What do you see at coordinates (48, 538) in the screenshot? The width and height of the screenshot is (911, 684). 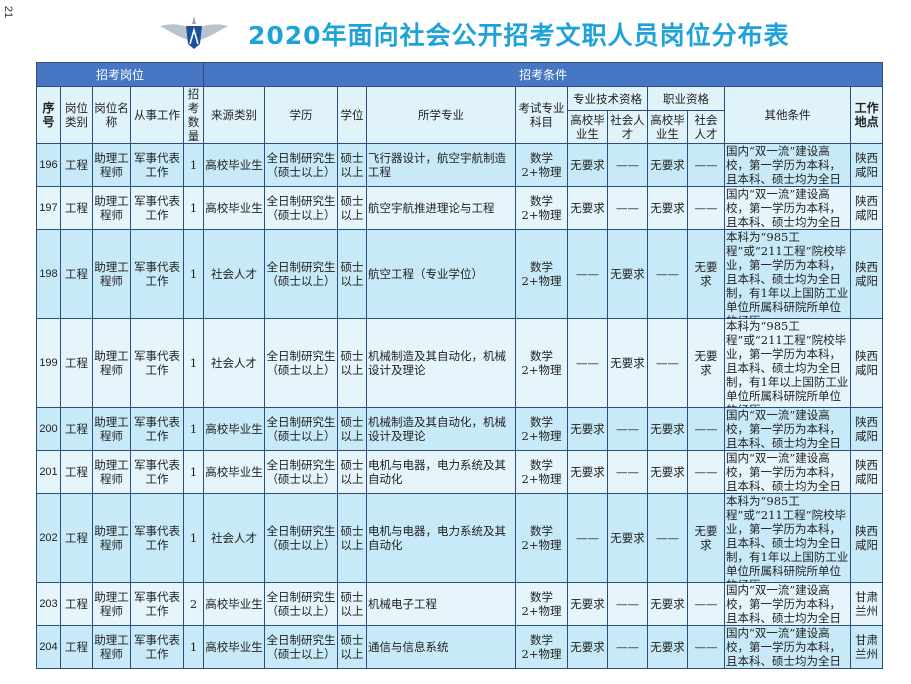 I see `cell-seq: 202` at bounding box center [48, 538].